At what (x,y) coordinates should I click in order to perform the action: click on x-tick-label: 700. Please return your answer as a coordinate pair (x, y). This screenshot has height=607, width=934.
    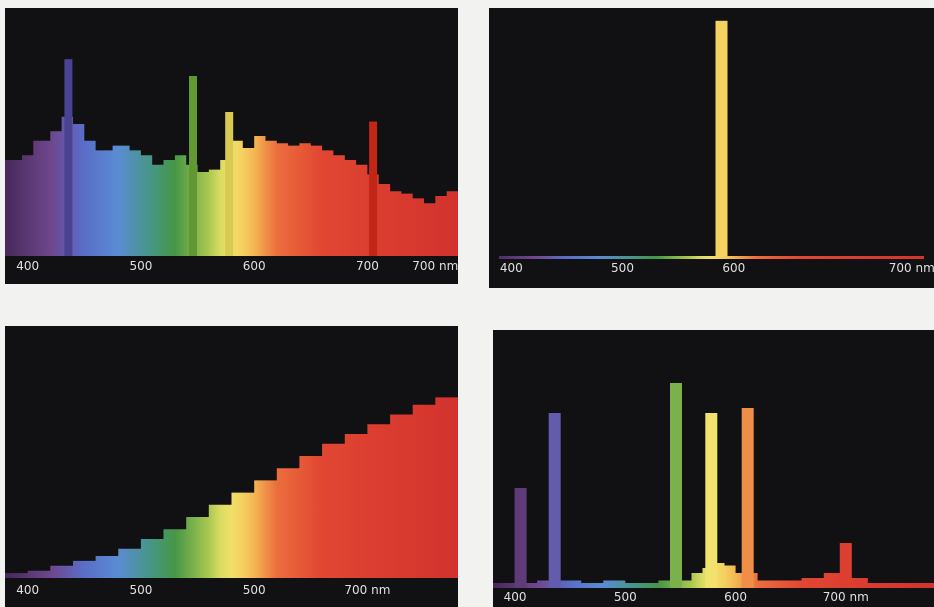
    Looking at the image, I should click on (367, 266).